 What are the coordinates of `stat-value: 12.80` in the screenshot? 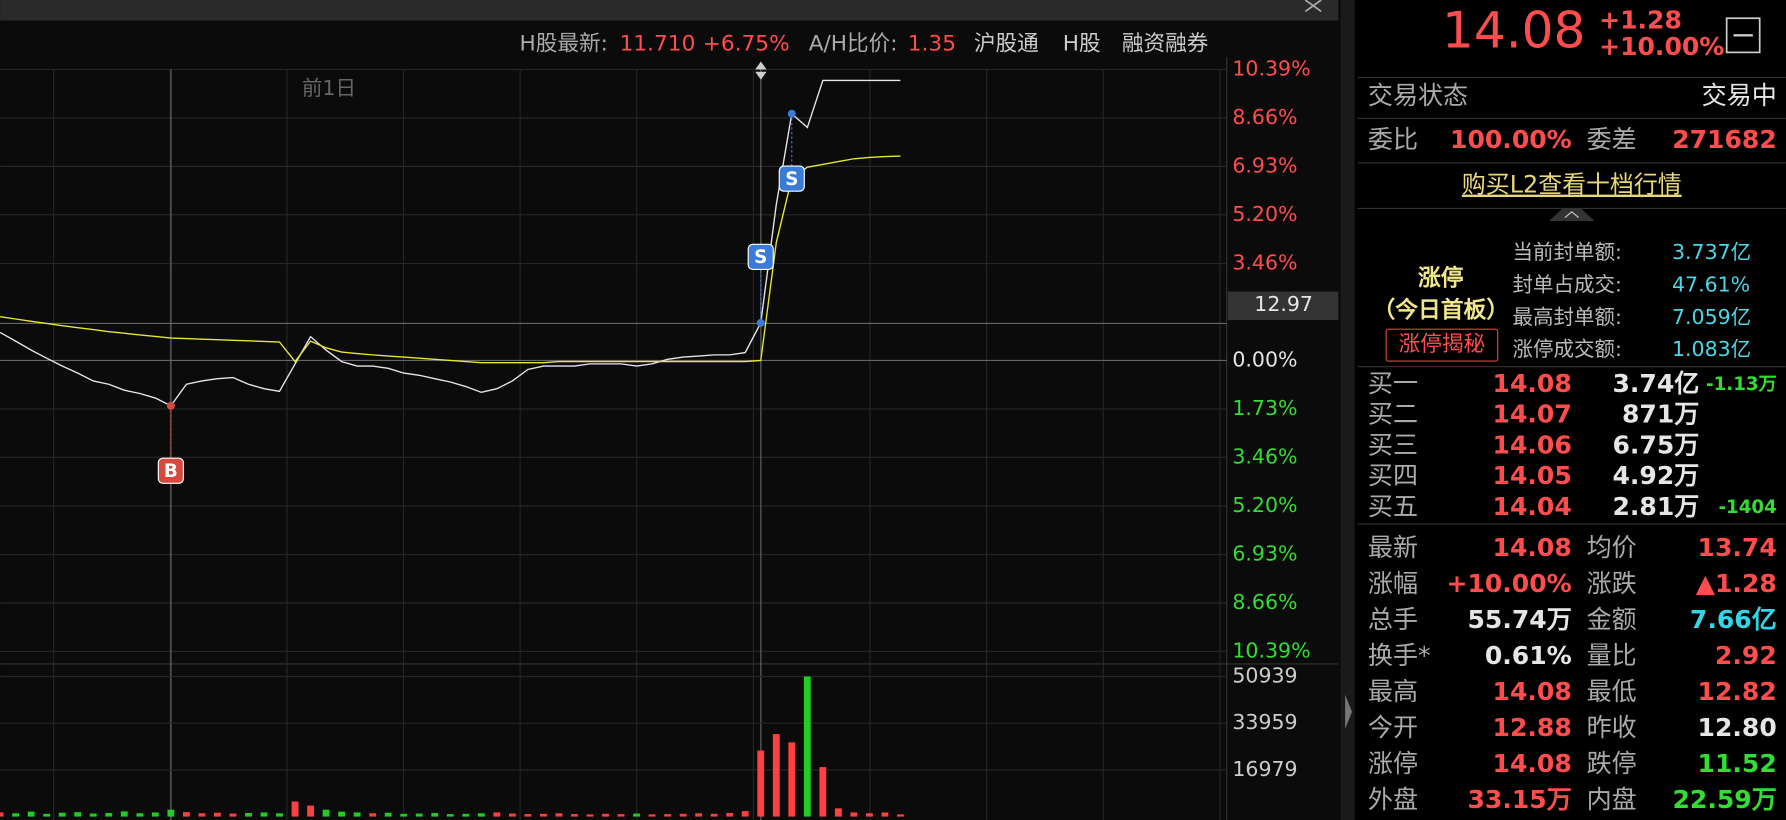 It's located at (1737, 727).